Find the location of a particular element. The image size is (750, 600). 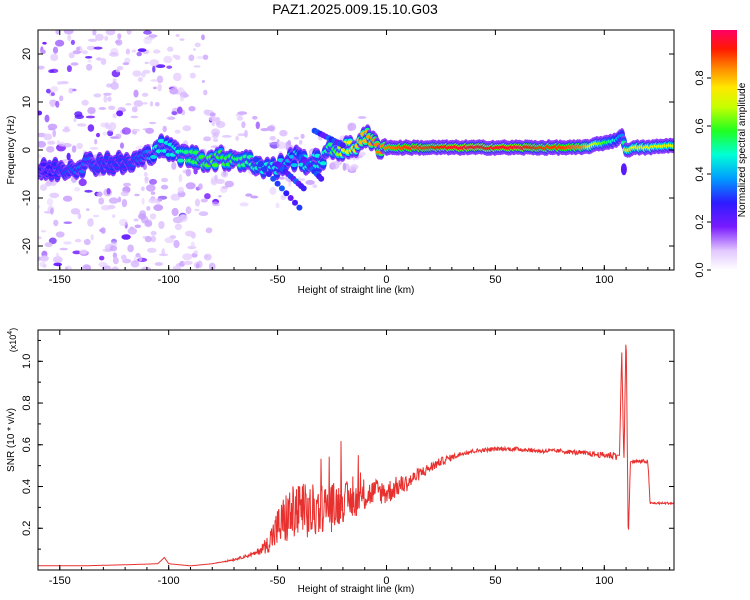

spectrogram-streaks is located at coordinates (439, 169).